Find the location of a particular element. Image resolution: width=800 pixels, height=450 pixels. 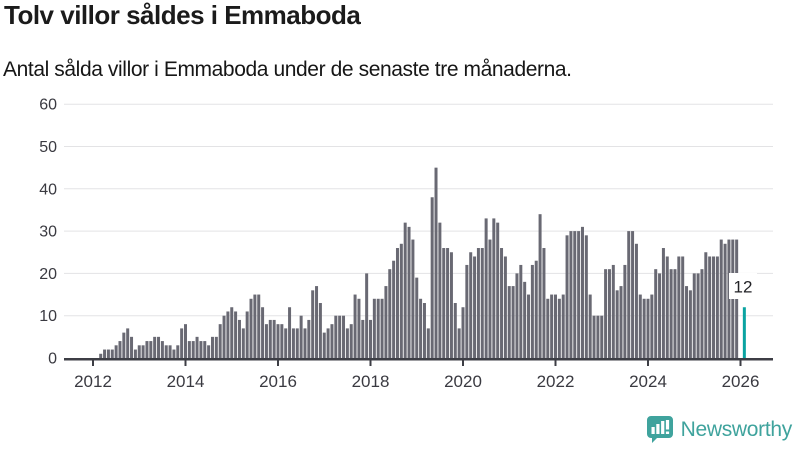

newsworthy-logo: Newsworthy is located at coordinates (719, 429).